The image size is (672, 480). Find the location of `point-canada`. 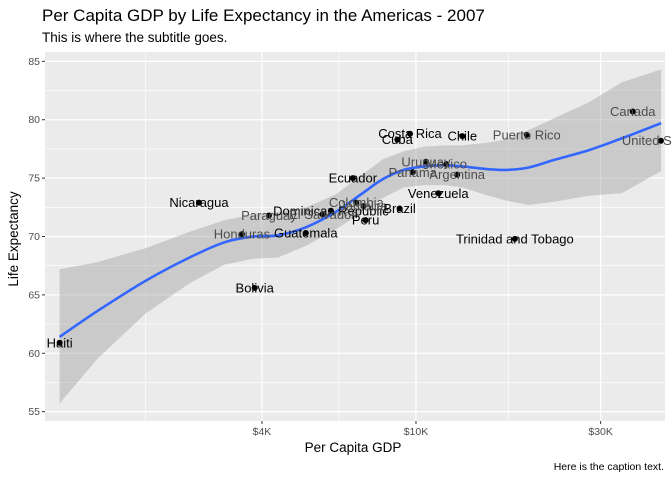

point-canada is located at coordinates (632, 111).